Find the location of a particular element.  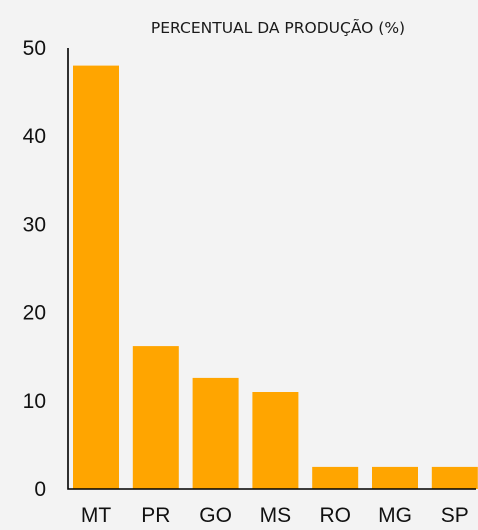

bar-ro is located at coordinates (335, 477).